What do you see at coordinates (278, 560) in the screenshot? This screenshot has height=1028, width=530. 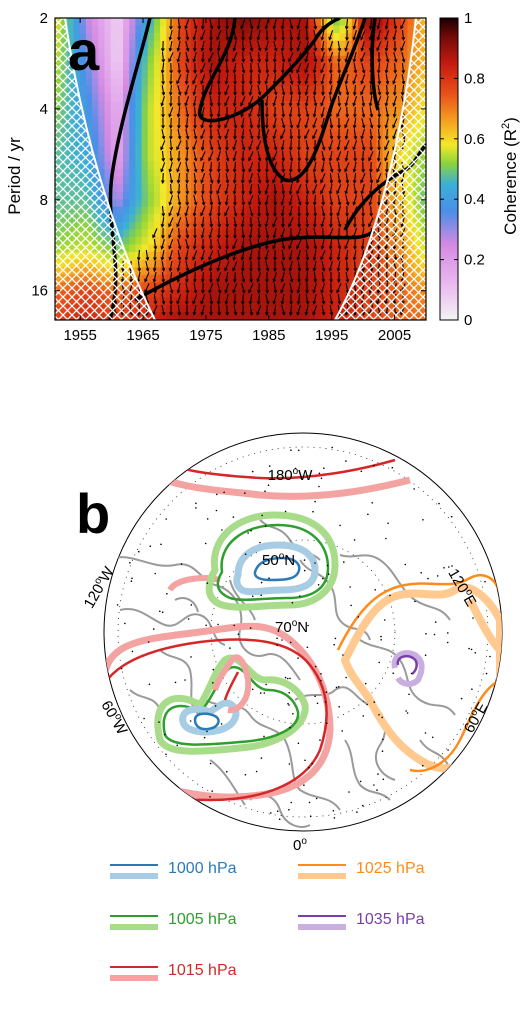 I see `lat-label-50n: 50oN` at bounding box center [278, 560].